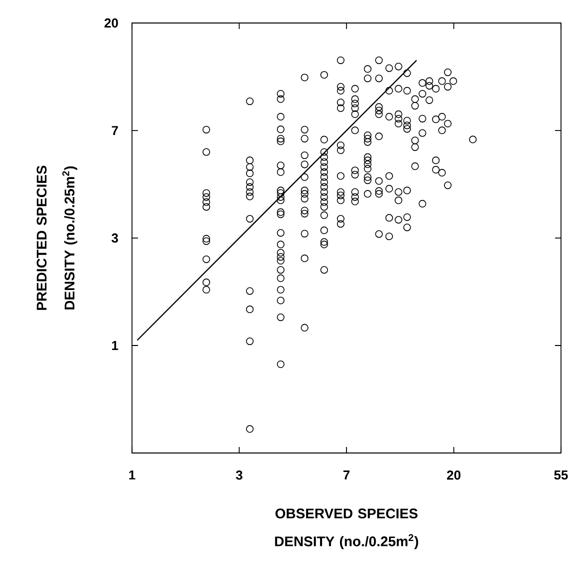  Describe the element at coordinates (346, 529) in the screenshot. I see `text: OBSERVED SPECIES DENSITY (no./0.25m$^{2}$)` at that location.